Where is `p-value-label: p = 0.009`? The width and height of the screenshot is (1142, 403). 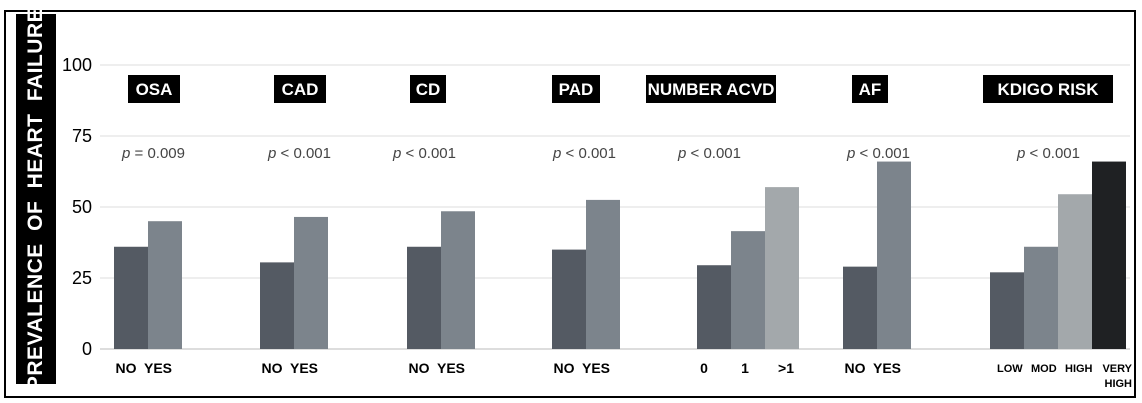 p-value-label: p = 0.009 is located at coordinates (153, 153).